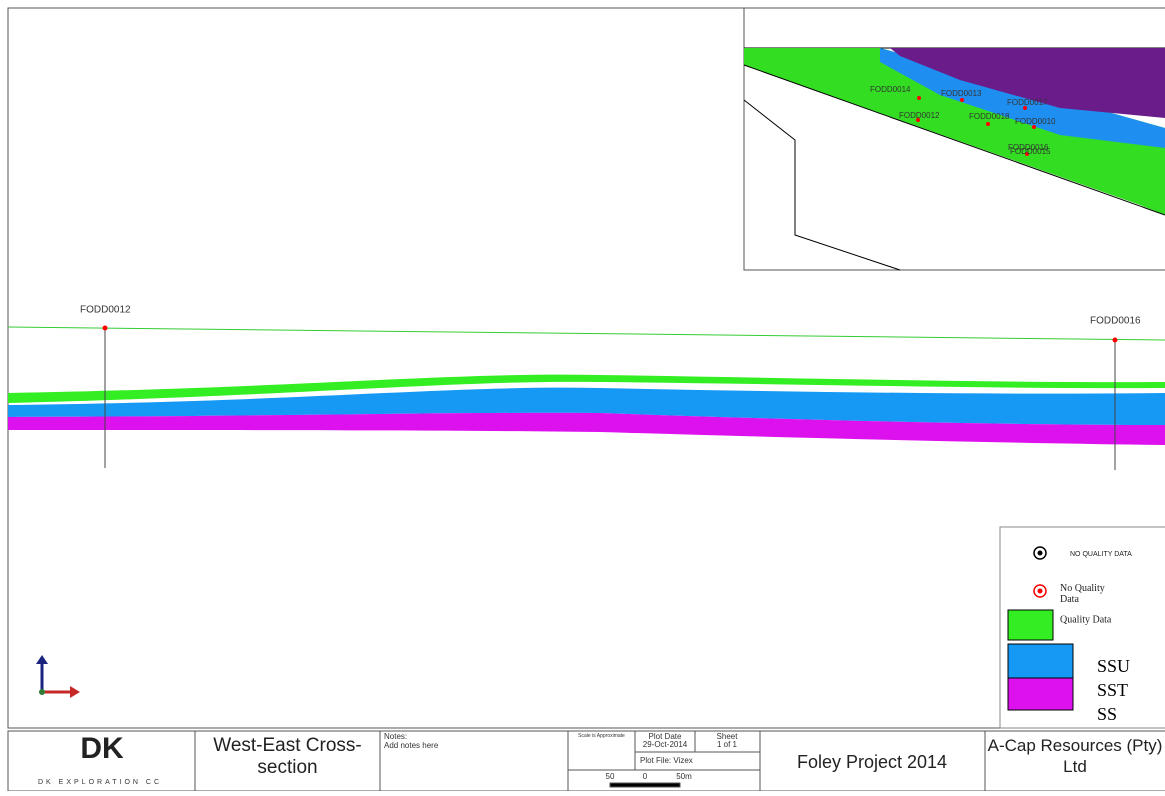 The height and width of the screenshot is (796, 1165). I want to click on client-box: A-Cap Resources (Pty) Ltd, so click(1075, 756).